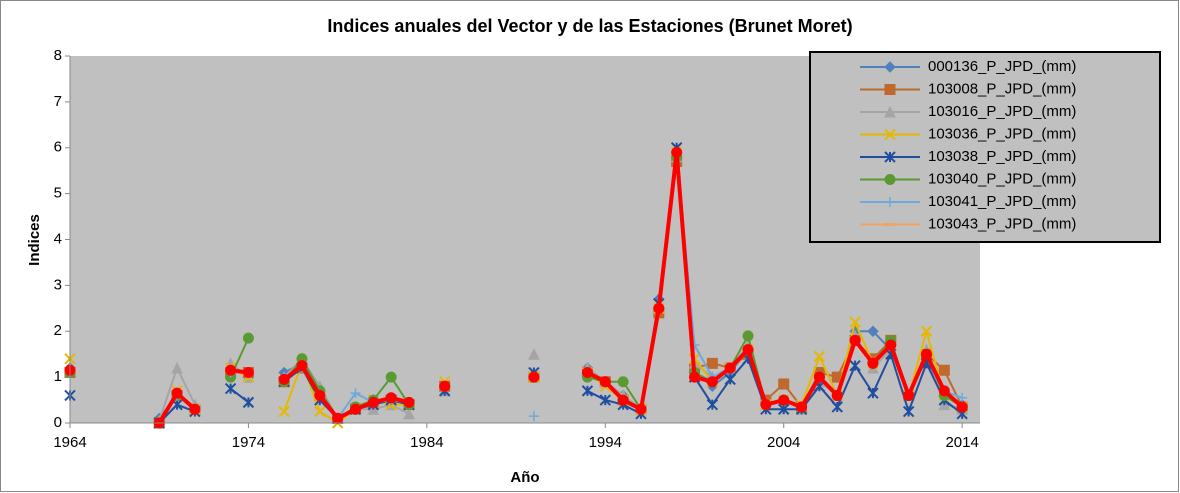 The height and width of the screenshot is (493, 1180). What do you see at coordinates (248, 442) in the screenshot?
I see `x-tick-label: 1974` at bounding box center [248, 442].